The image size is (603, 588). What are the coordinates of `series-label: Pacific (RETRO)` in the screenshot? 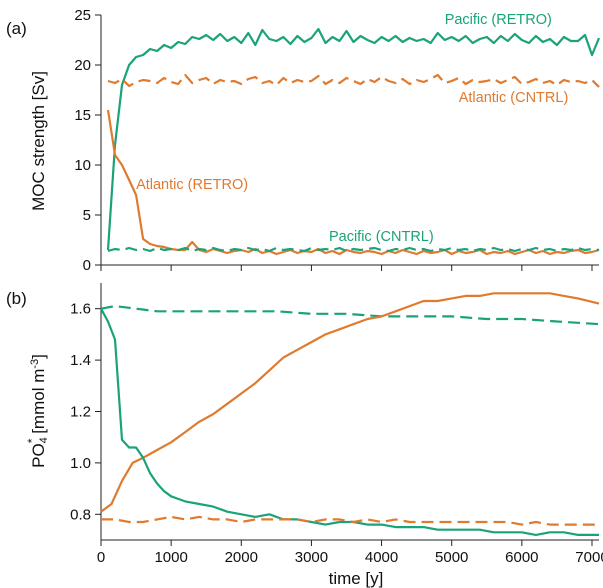 It's located at (498, 20).